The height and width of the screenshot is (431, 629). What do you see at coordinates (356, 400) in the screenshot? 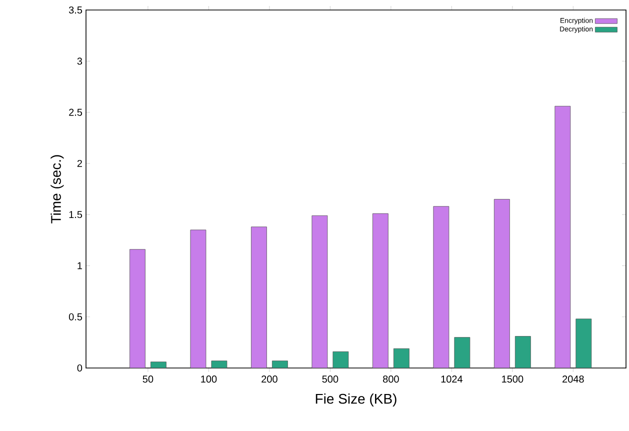
I see `x-axis-title: Fie Size (KB)` at bounding box center [356, 400].